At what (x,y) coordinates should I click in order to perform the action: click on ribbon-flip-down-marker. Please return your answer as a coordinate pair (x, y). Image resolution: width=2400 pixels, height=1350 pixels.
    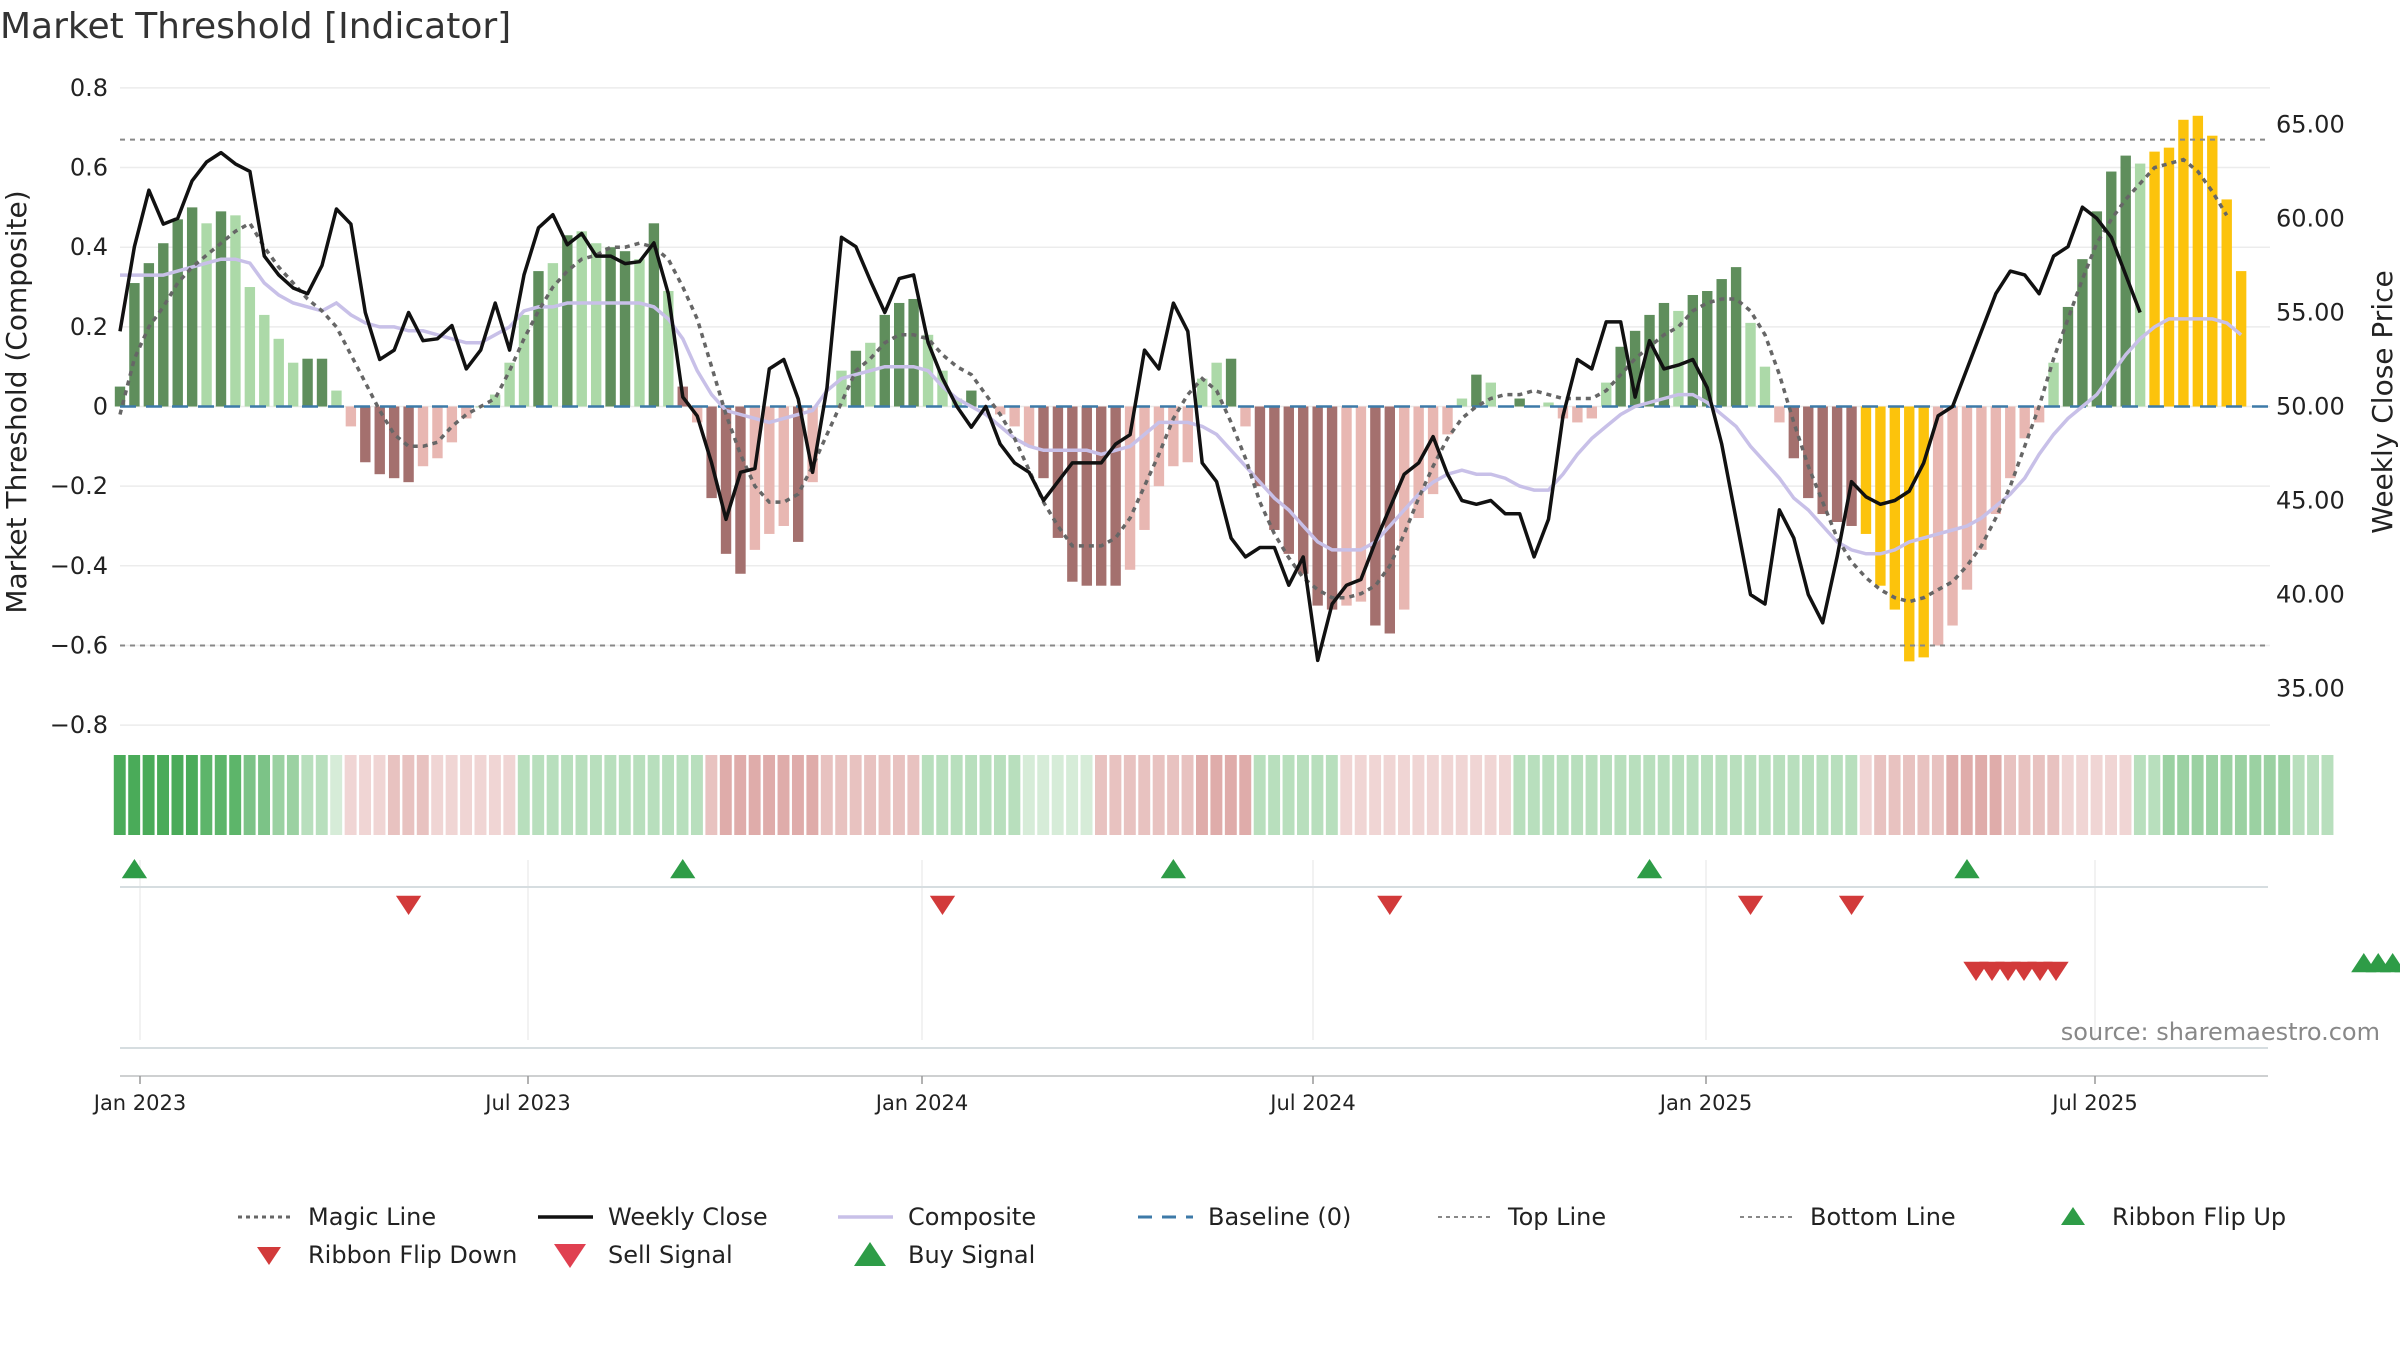
    Looking at the image, I should click on (1390, 905).